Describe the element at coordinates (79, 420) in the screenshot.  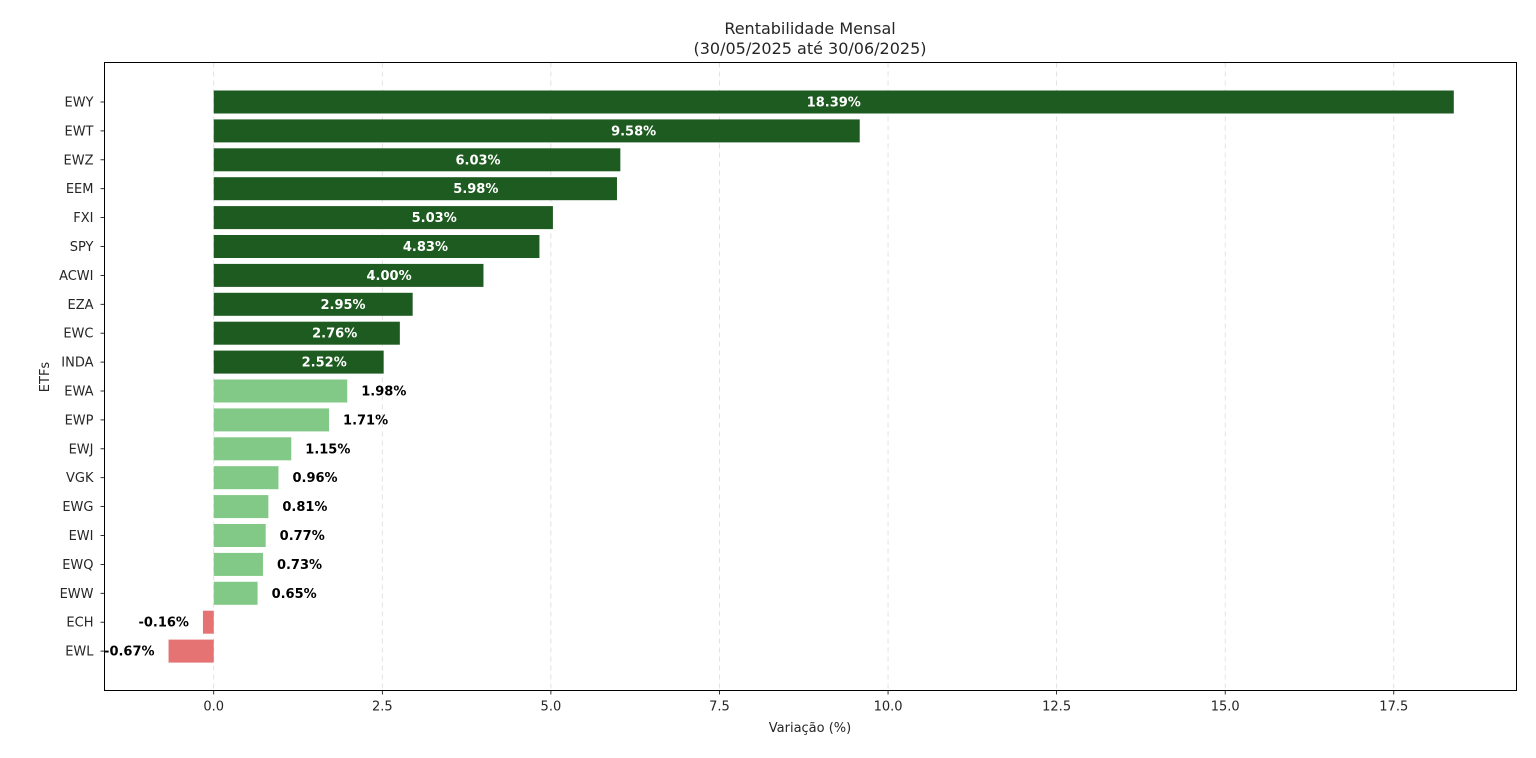
I see `y-tick-label: EWP` at that location.